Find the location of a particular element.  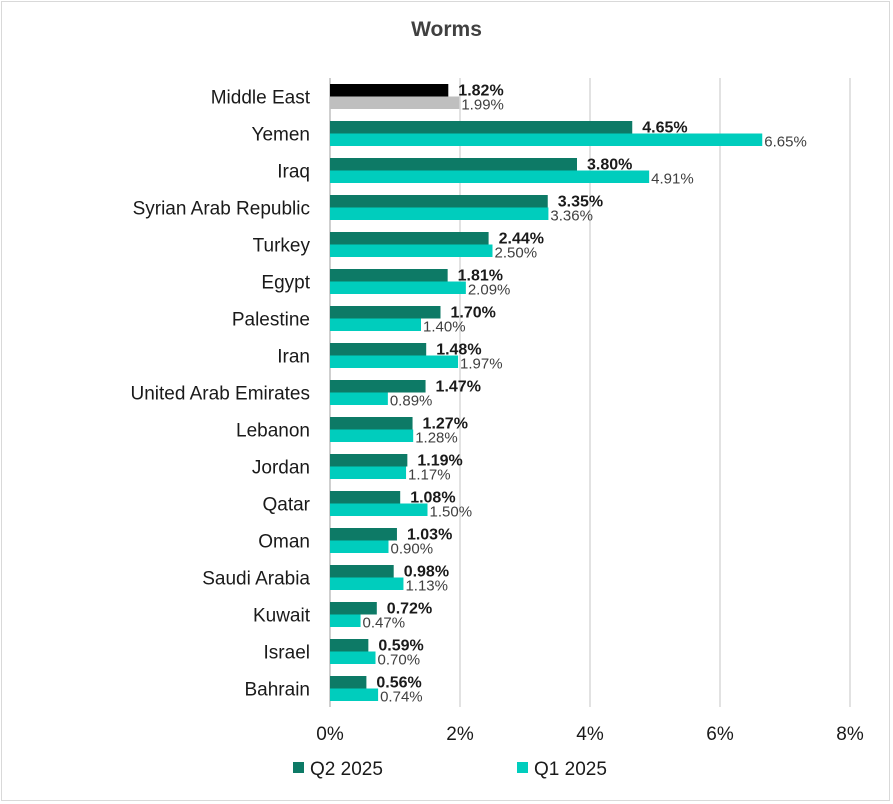

data-label-q2: 1.82% is located at coordinates (480, 91).